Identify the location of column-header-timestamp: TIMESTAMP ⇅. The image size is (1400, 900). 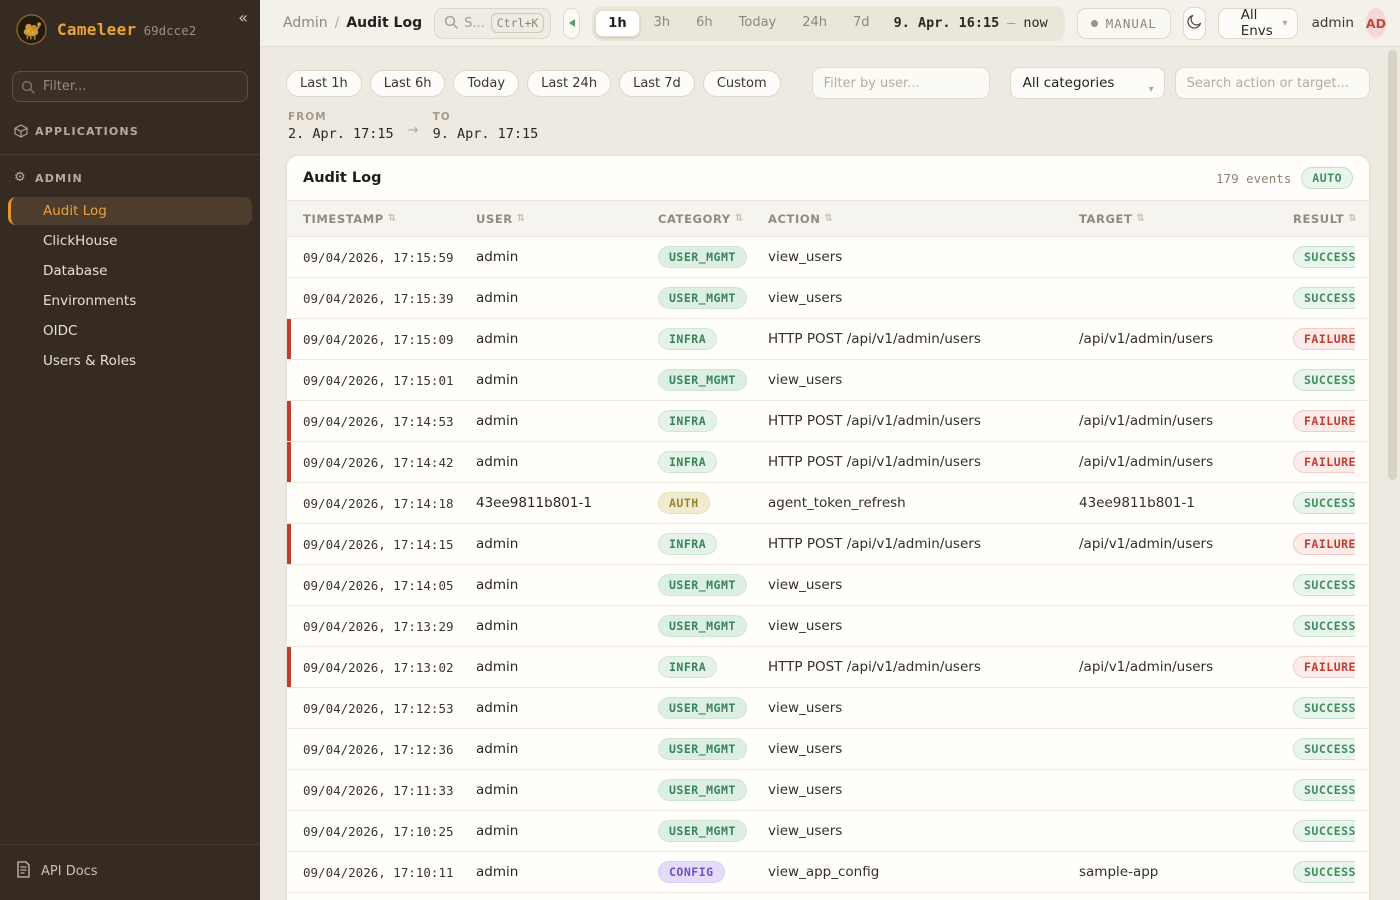
(350, 218).